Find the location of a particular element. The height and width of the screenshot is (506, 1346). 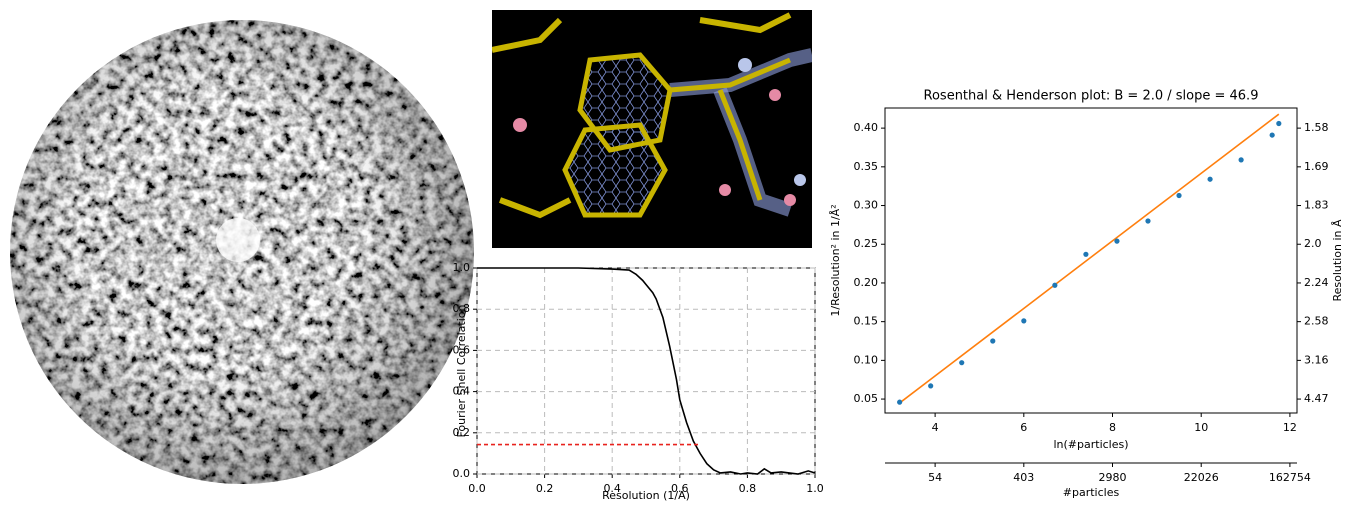

y2-tick-label: 1.69 is located at coordinates (1316, 166).